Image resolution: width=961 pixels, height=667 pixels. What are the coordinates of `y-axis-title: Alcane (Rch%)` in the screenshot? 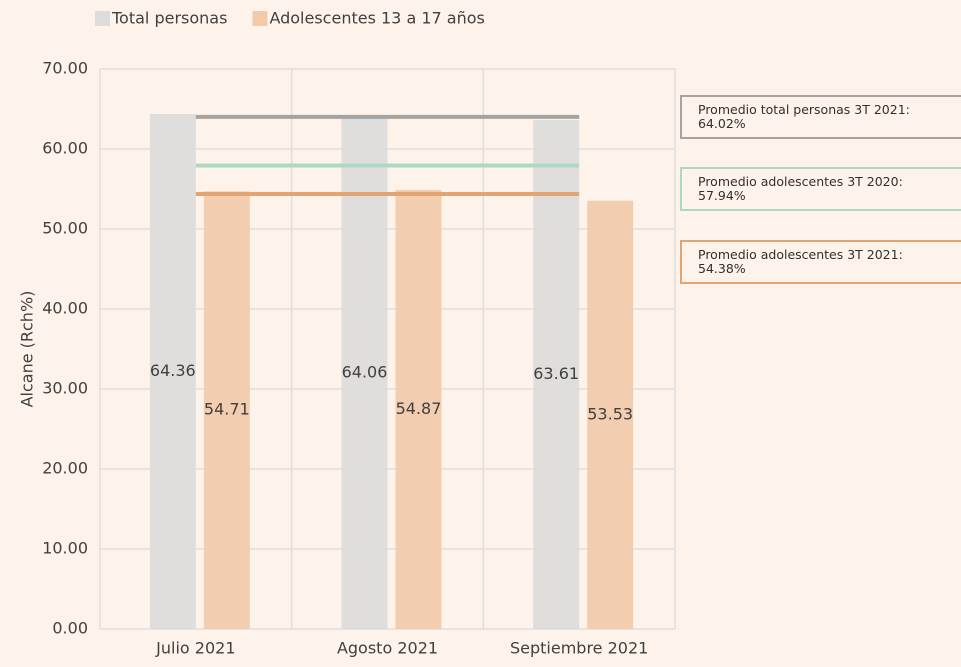 It's located at (27, 349).